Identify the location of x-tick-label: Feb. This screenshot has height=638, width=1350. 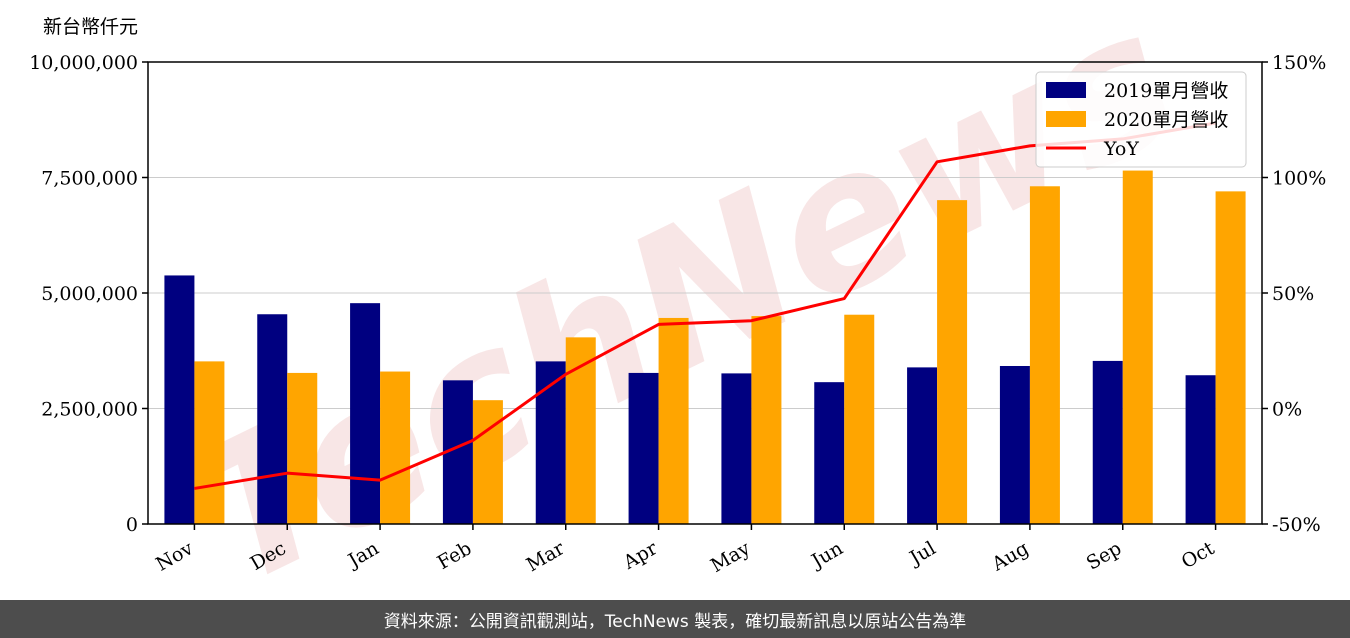
(455, 555).